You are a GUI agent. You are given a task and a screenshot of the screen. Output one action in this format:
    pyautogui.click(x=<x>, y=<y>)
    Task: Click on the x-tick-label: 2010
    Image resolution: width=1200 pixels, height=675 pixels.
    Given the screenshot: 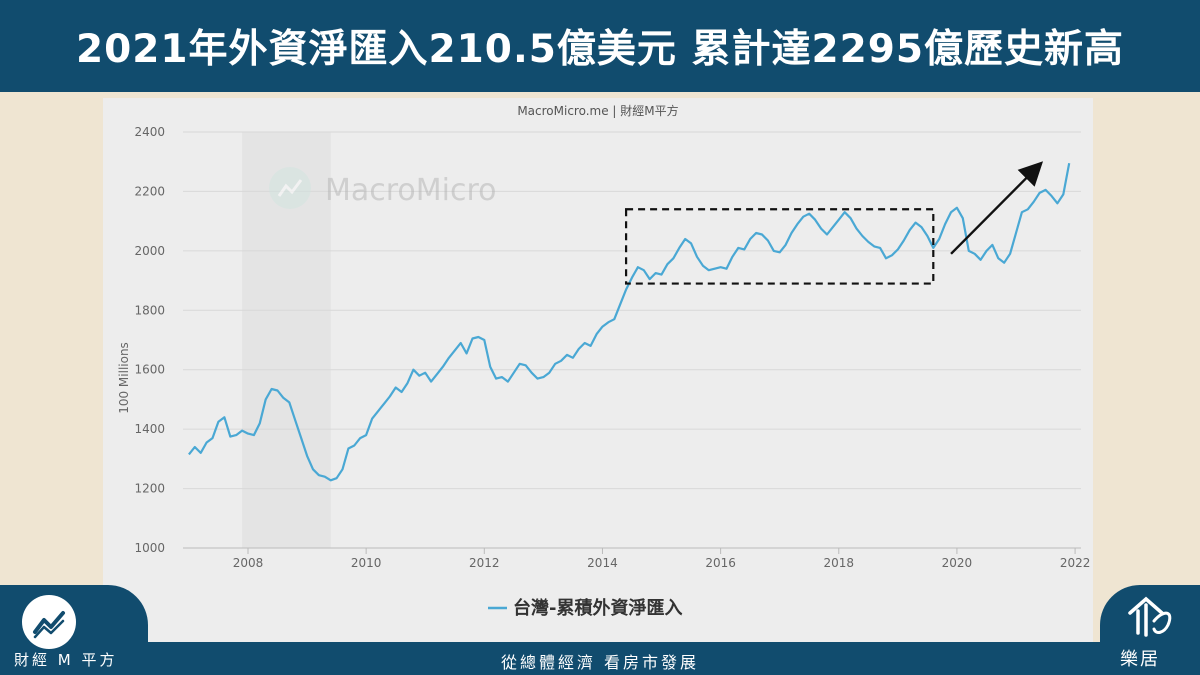 What is the action you would take?
    pyautogui.click(x=366, y=563)
    